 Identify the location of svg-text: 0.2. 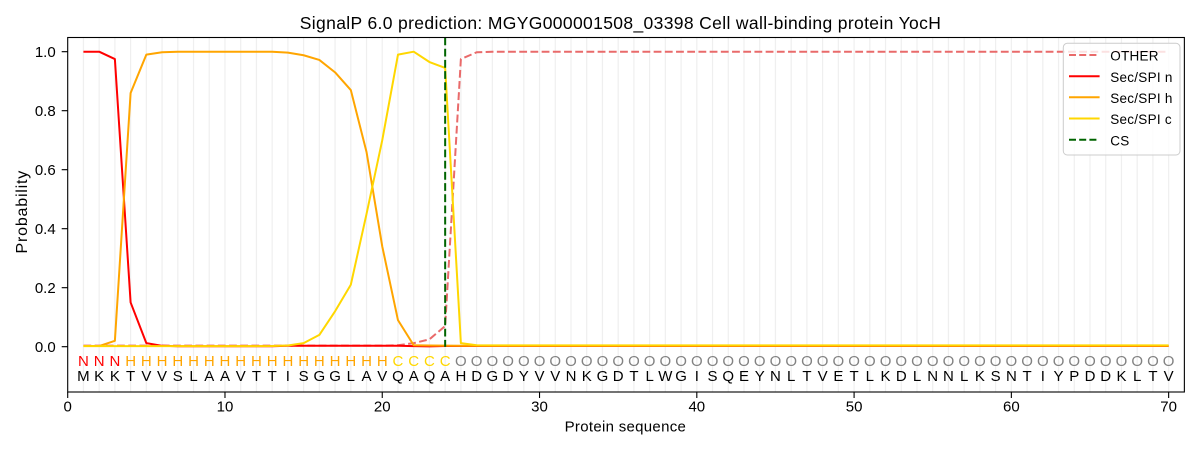
(45, 288).